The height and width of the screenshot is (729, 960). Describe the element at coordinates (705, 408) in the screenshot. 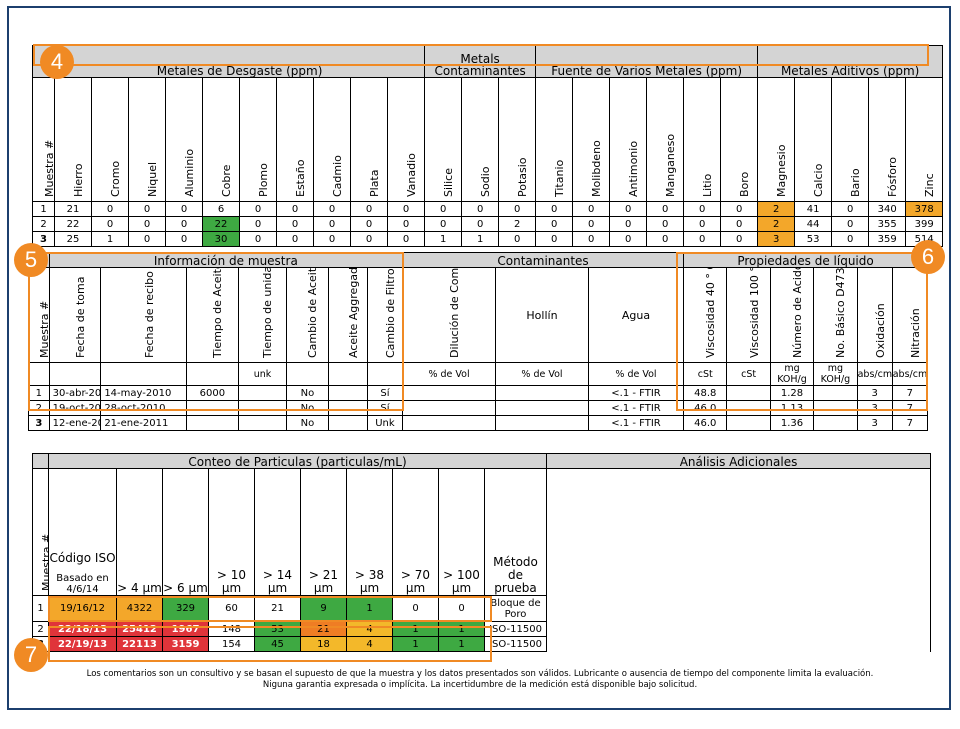

I see `info-value: 46.0` at that location.